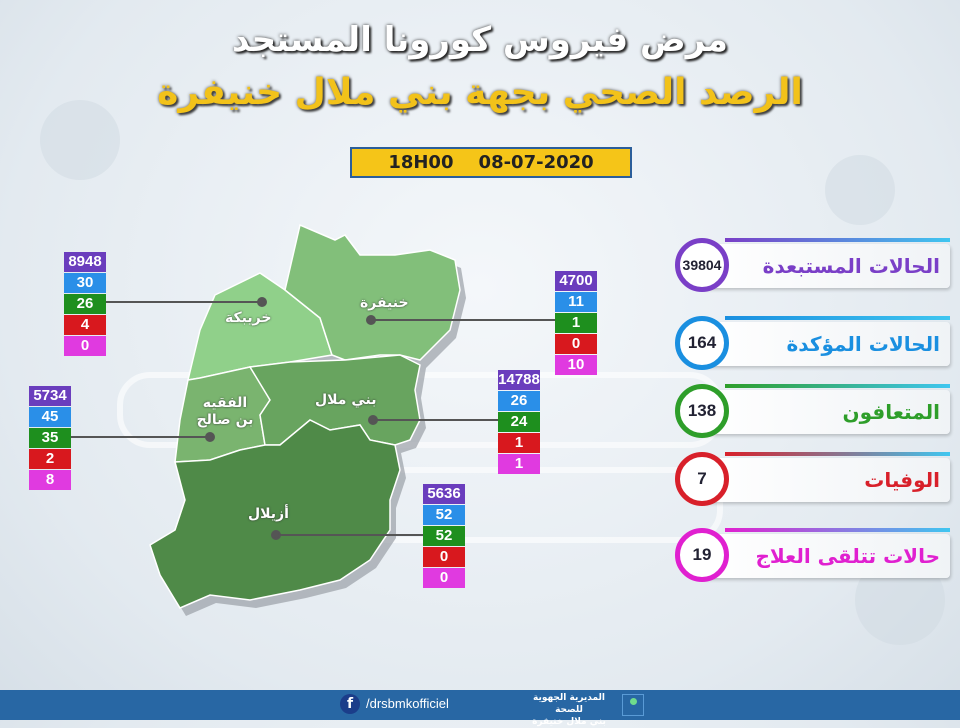  What do you see at coordinates (851, 266) in the screenshot?
I see `summary-label: الحالات المستبعدة` at bounding box center [851, 266].